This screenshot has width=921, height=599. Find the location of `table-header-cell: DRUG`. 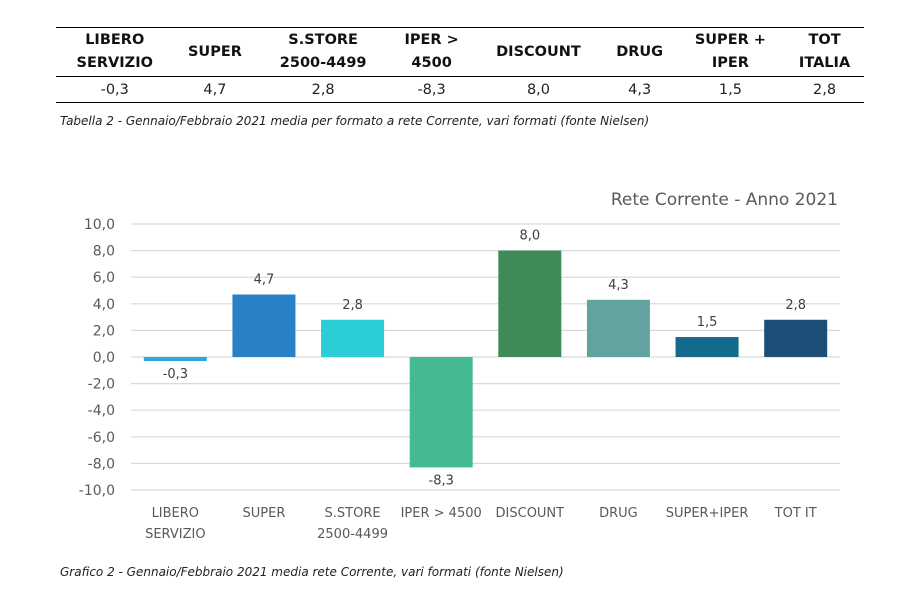

table-header-cell: DRUG is located at coordinates (639, 52).